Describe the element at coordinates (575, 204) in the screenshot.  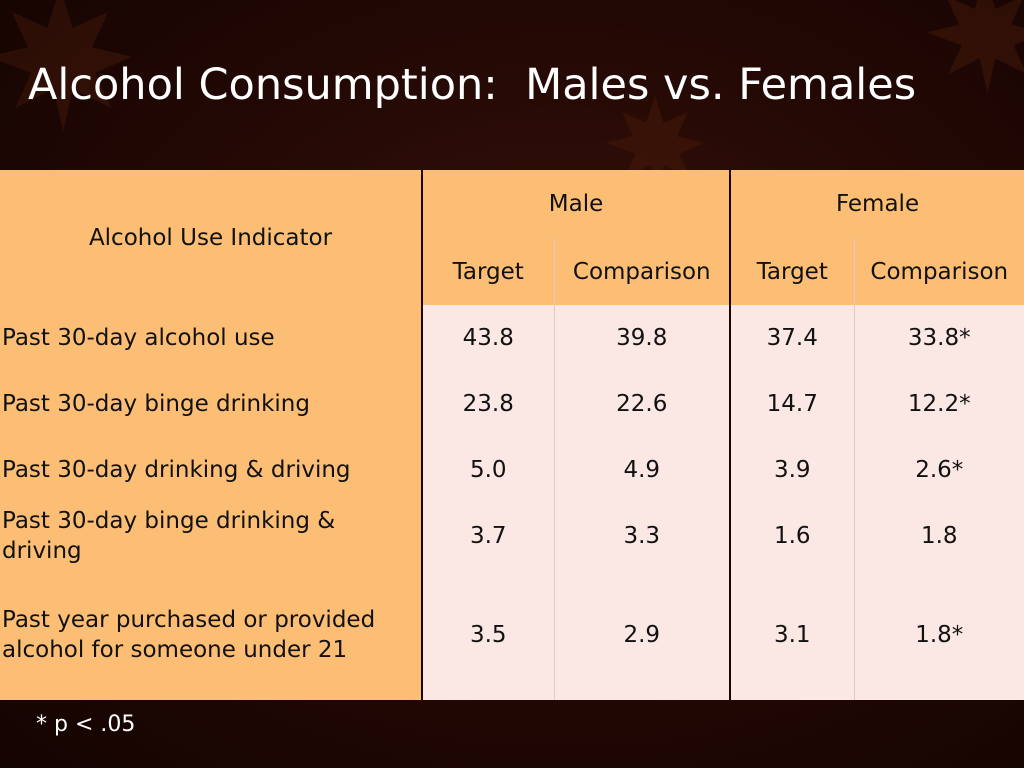
I see `column-group-male: Male` at that location.